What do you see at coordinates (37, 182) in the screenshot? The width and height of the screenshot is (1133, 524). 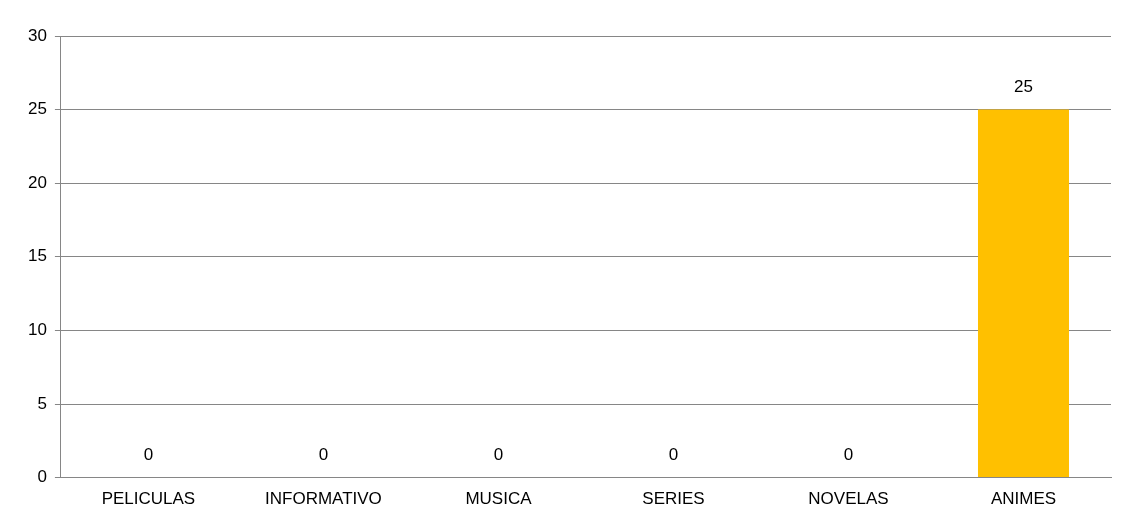 I see `y-tick-label: 20` at bounding box center [37, 182].